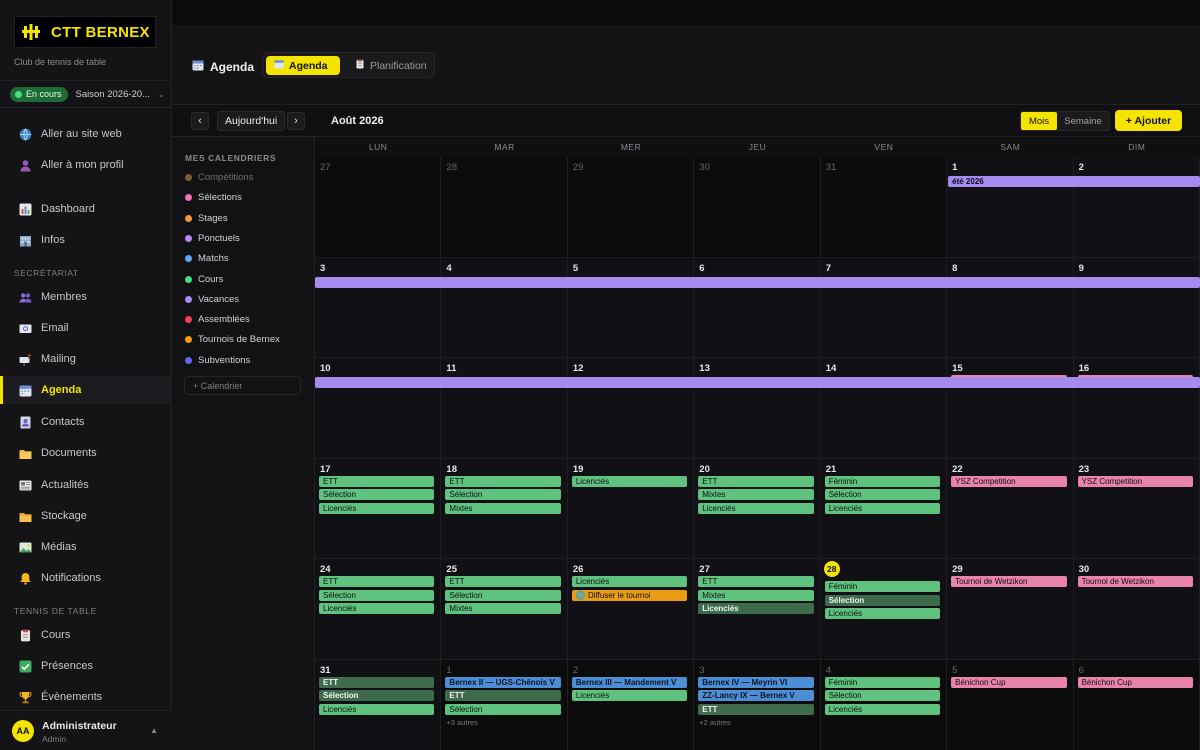  I want to click on day-cell: 4, so click(504, 307).